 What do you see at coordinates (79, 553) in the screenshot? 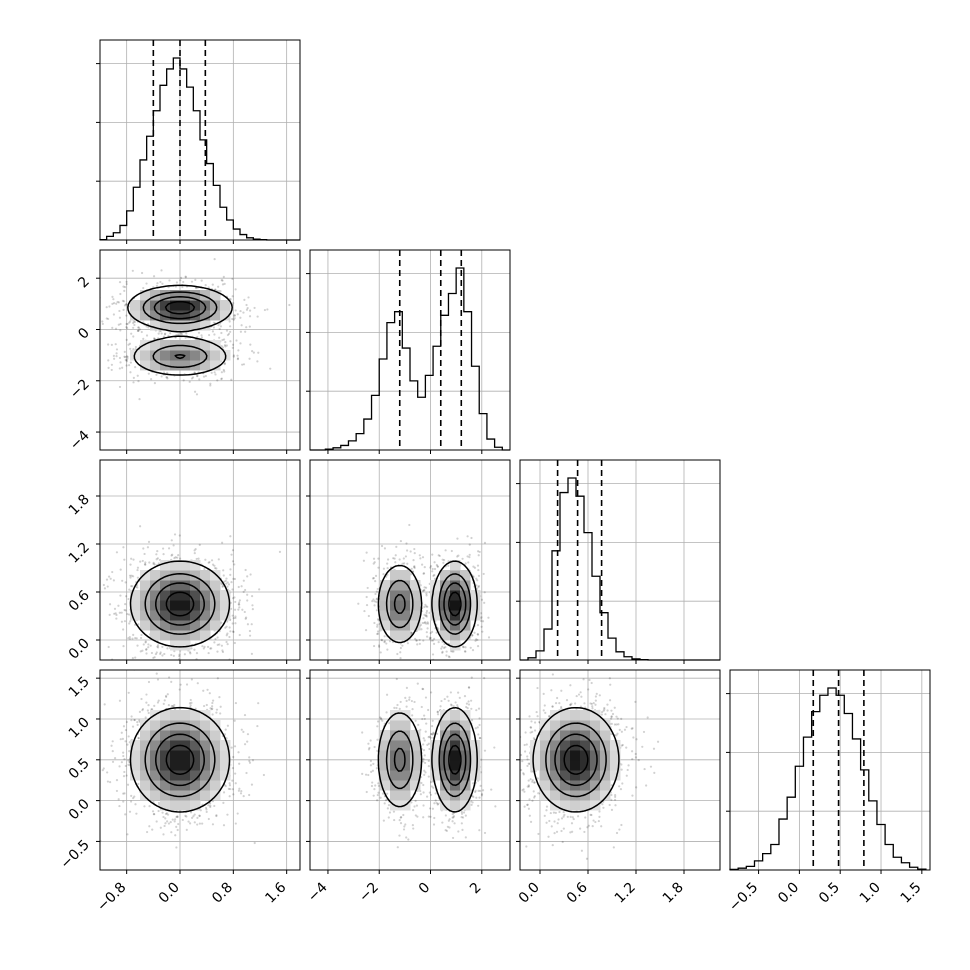
I see `y-tick-label: 1.2` at bounding box center [79, 553].